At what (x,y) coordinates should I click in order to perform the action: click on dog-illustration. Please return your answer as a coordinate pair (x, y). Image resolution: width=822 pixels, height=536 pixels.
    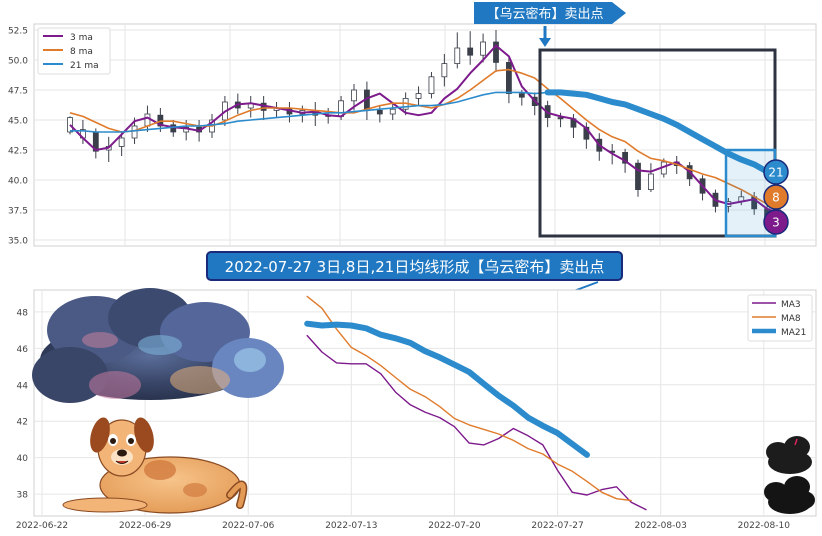
    Looking at the image, I should click on (155, 465).